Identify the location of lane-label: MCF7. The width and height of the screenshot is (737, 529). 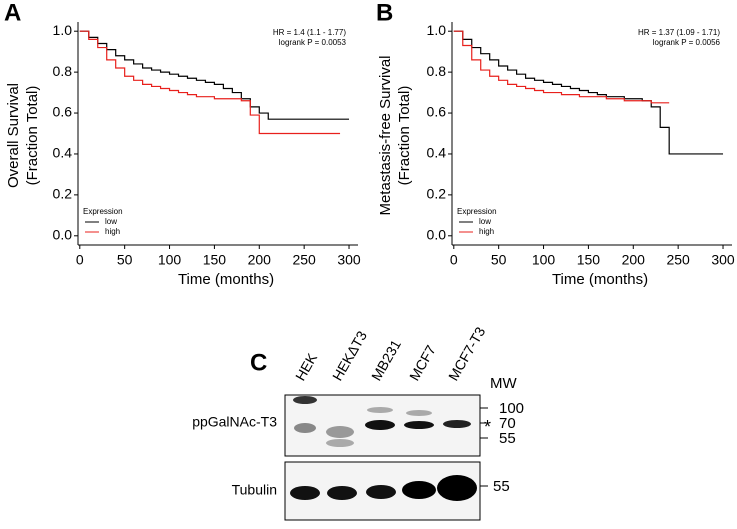
(422, 362).